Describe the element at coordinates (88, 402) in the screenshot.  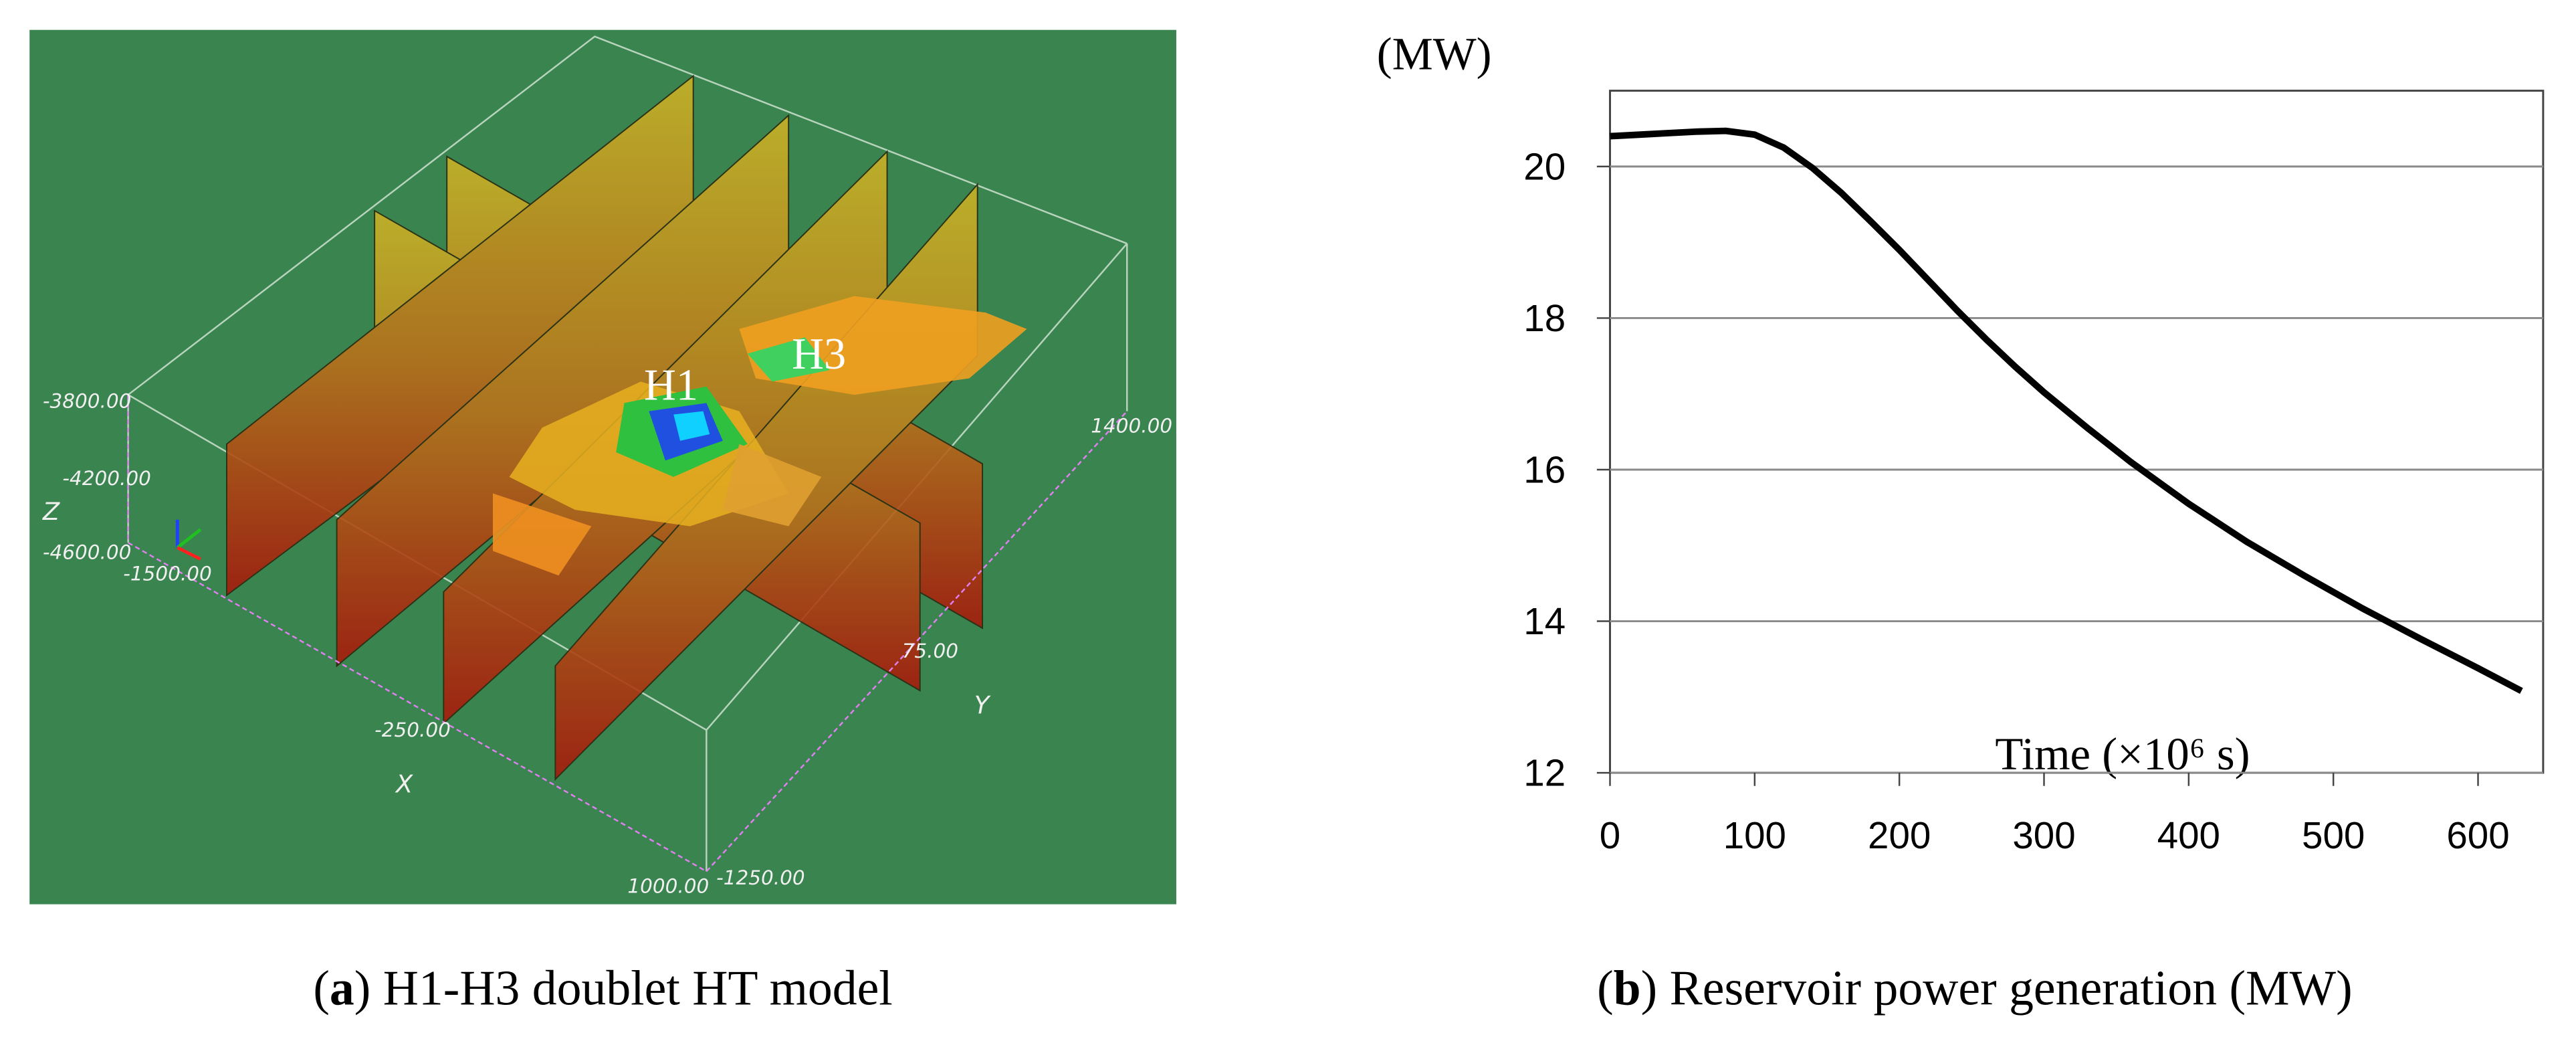
I see `z-tick-label: -3800.00` at that location.